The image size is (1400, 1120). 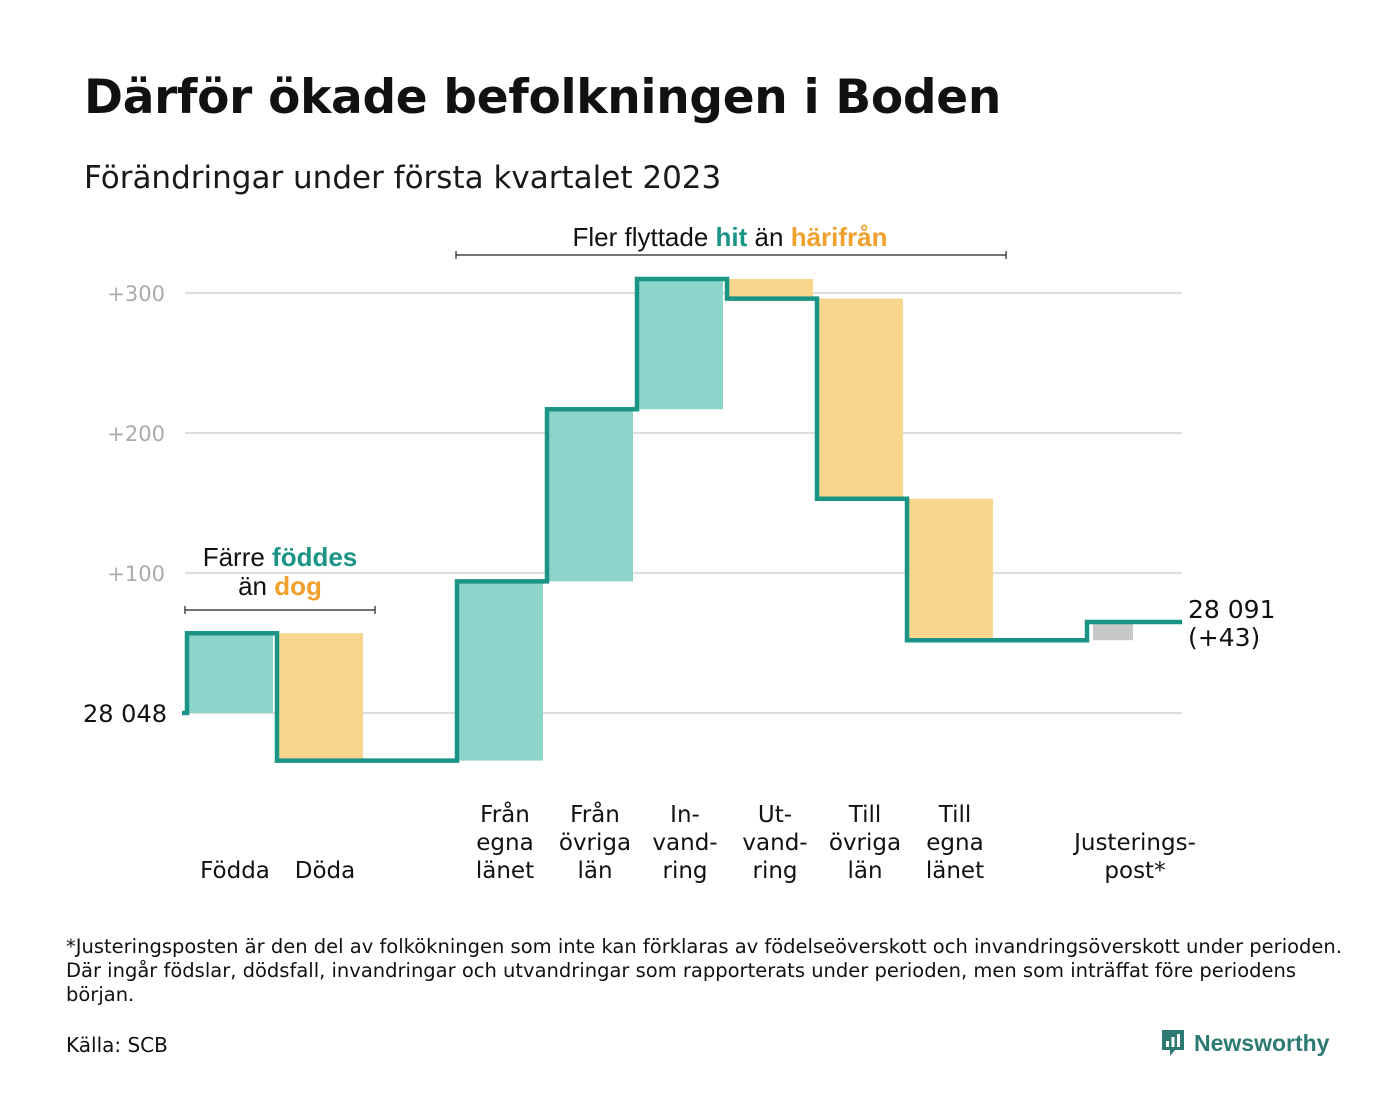 What do you see at coordinates (125, 714) in the screenshot?
I see `start-value-label: 28 048` at bounding box center [125, 714].